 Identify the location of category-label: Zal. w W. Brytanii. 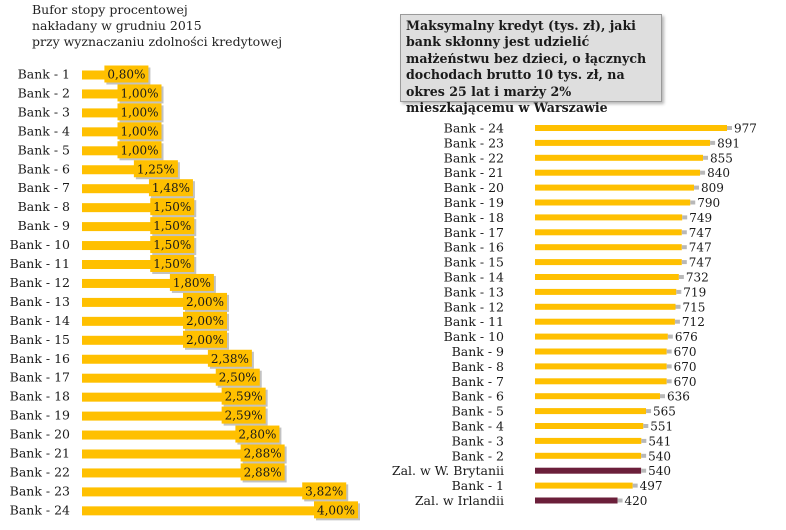
(448, 470).